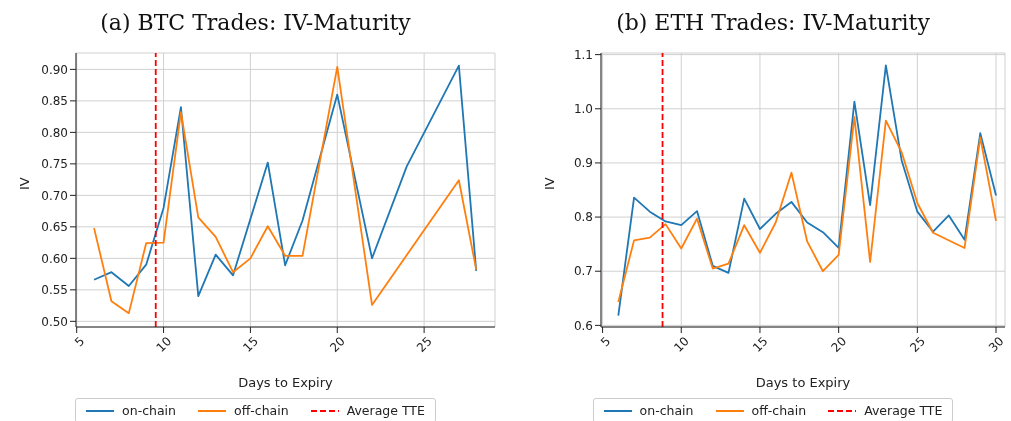  Describe the element at coordinates (54, 258) in the screenshot. I see `y-tick-label: 0.60` at that location.